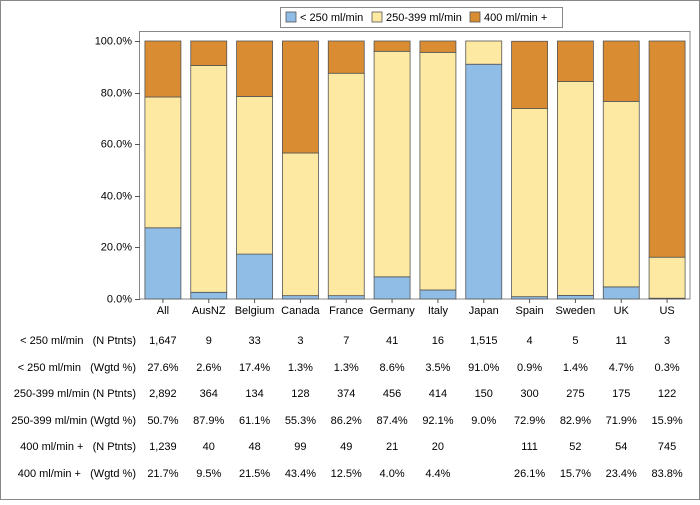 This screenshot has width=700, height=505. Describe the element at coordinates (254, 447) in the screenshot. I see `count-cell: 48` at that location.